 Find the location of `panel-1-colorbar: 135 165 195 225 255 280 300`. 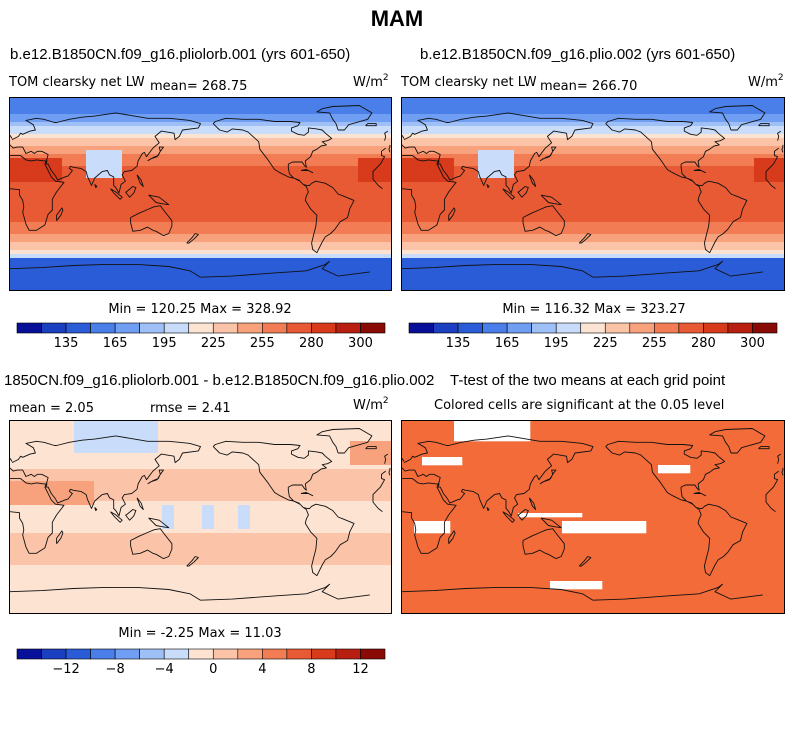

panel-1-colorbar: 135 165 195 225 255 280 300 is located at coordinates (201, 336).